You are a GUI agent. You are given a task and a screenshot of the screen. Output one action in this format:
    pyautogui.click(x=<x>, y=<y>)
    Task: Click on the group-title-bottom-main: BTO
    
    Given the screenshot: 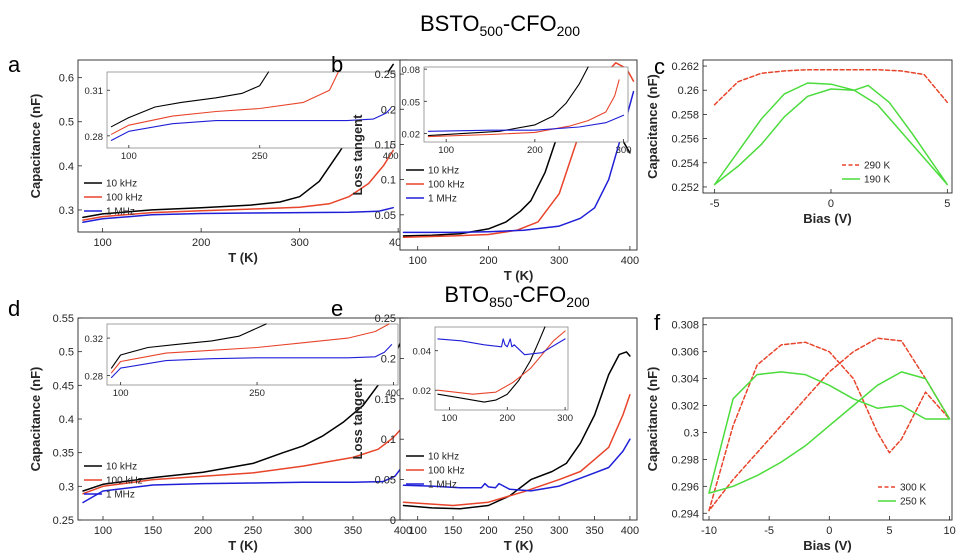 What is the action you would take?
    pyautogui.click(x=466, y=294)
    